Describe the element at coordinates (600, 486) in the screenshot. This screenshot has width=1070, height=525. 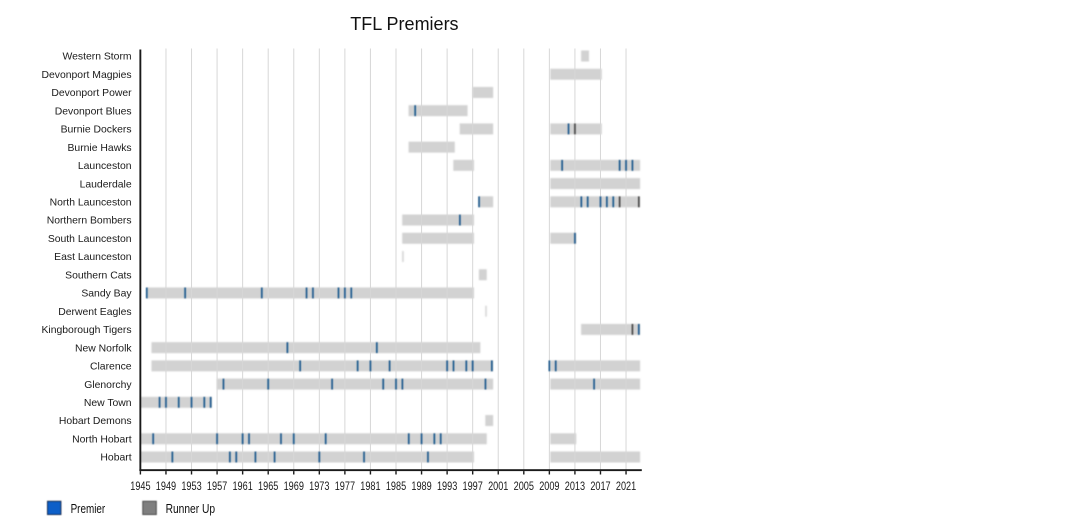
I see `svg-text: 2017` at that location.